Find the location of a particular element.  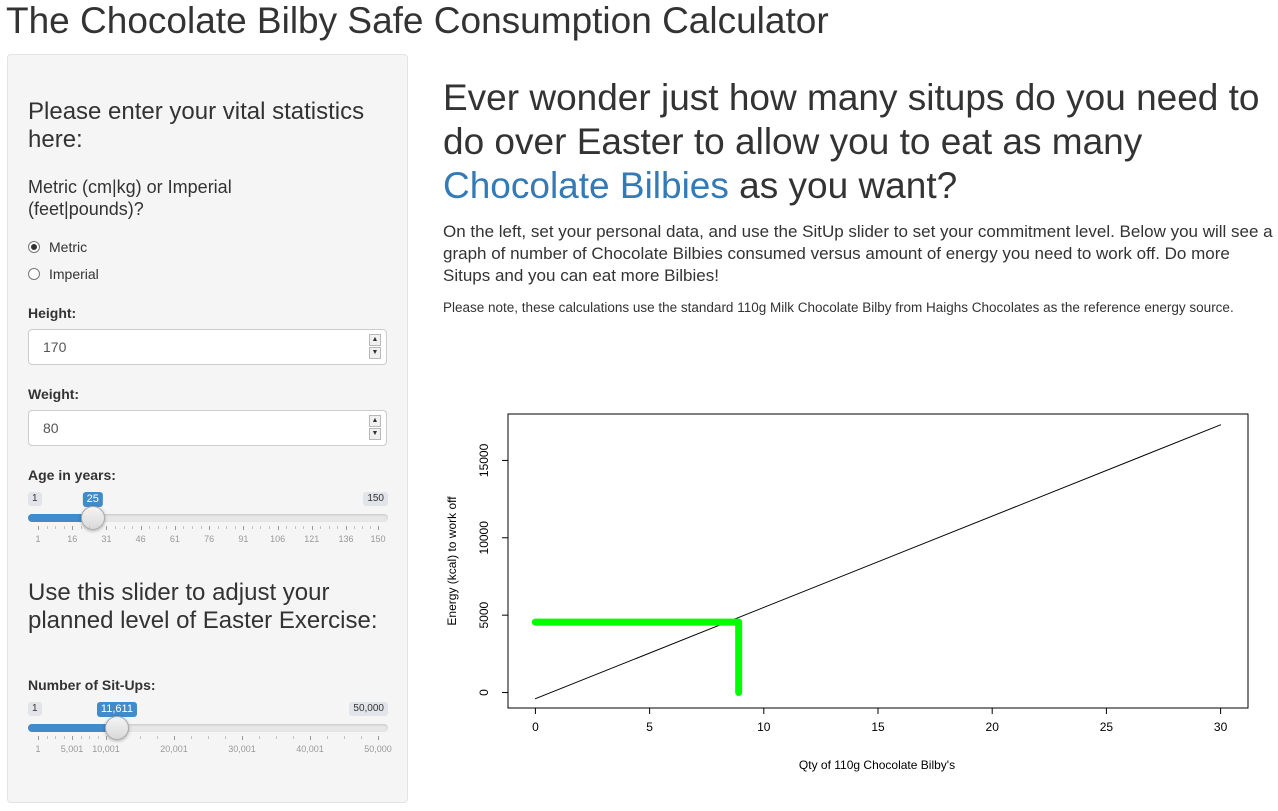

main-heading-end: as you want? is located at coordinates (843, 185).